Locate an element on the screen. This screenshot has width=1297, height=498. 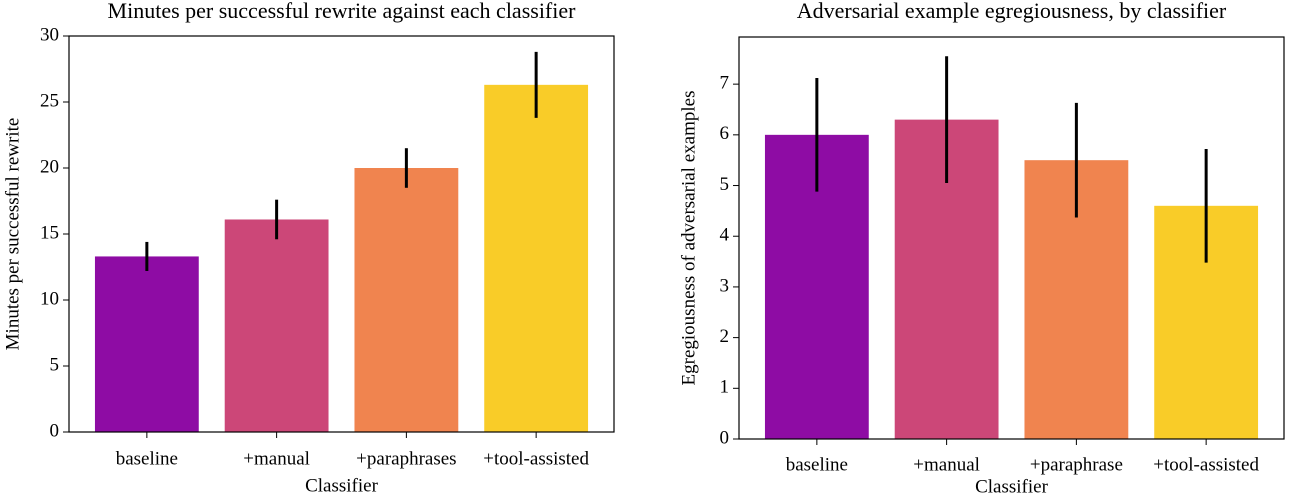
y-tick-label: 15 is located at coordinates (49, 232).